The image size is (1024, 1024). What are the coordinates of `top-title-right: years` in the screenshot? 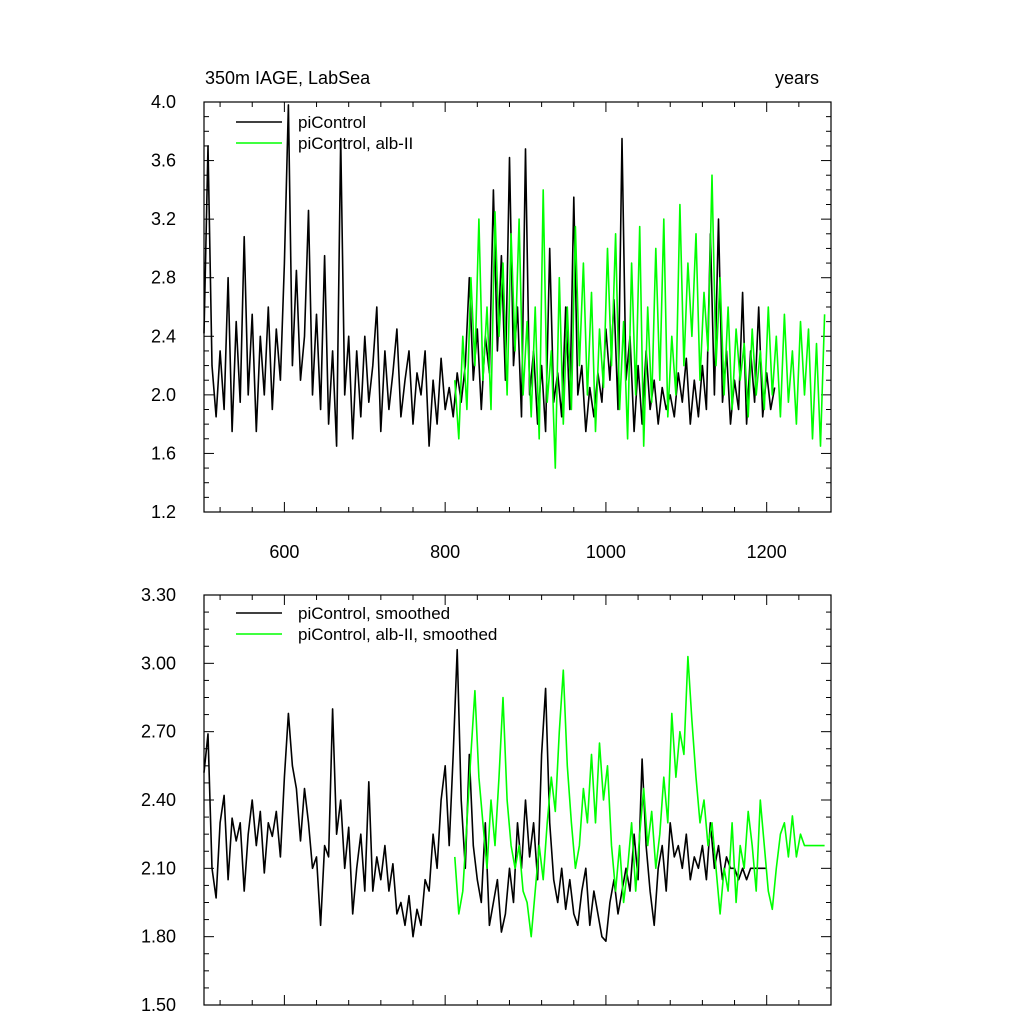 It's located at (797, 78).